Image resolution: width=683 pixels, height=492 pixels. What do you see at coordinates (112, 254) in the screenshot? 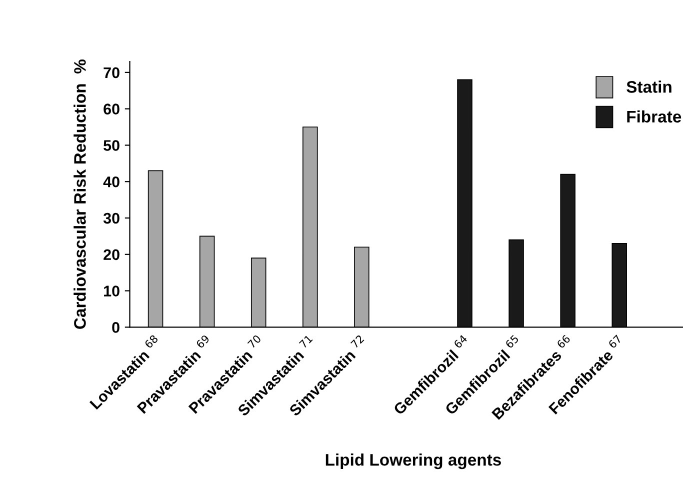
I see `y-tick-label: 20` at bounding box center [112, 254].